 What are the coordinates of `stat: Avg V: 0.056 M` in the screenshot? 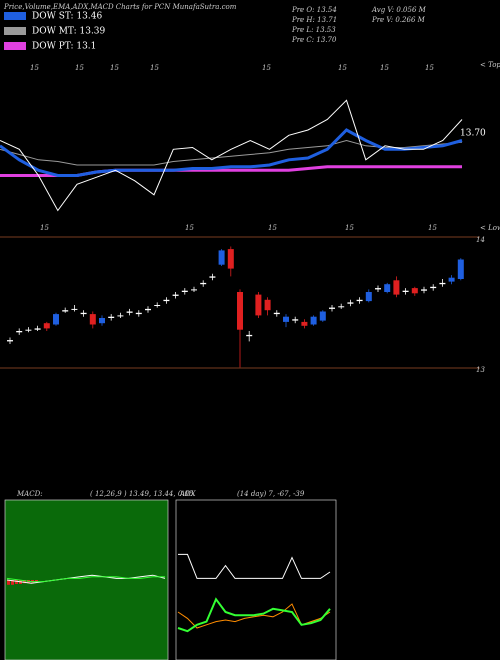 It's located at (399, 10).